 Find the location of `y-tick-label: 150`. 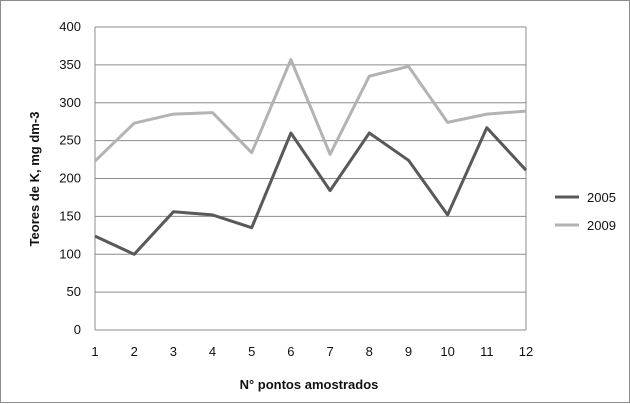

y-tick-label: 150 is located at coordinates (70, 215).